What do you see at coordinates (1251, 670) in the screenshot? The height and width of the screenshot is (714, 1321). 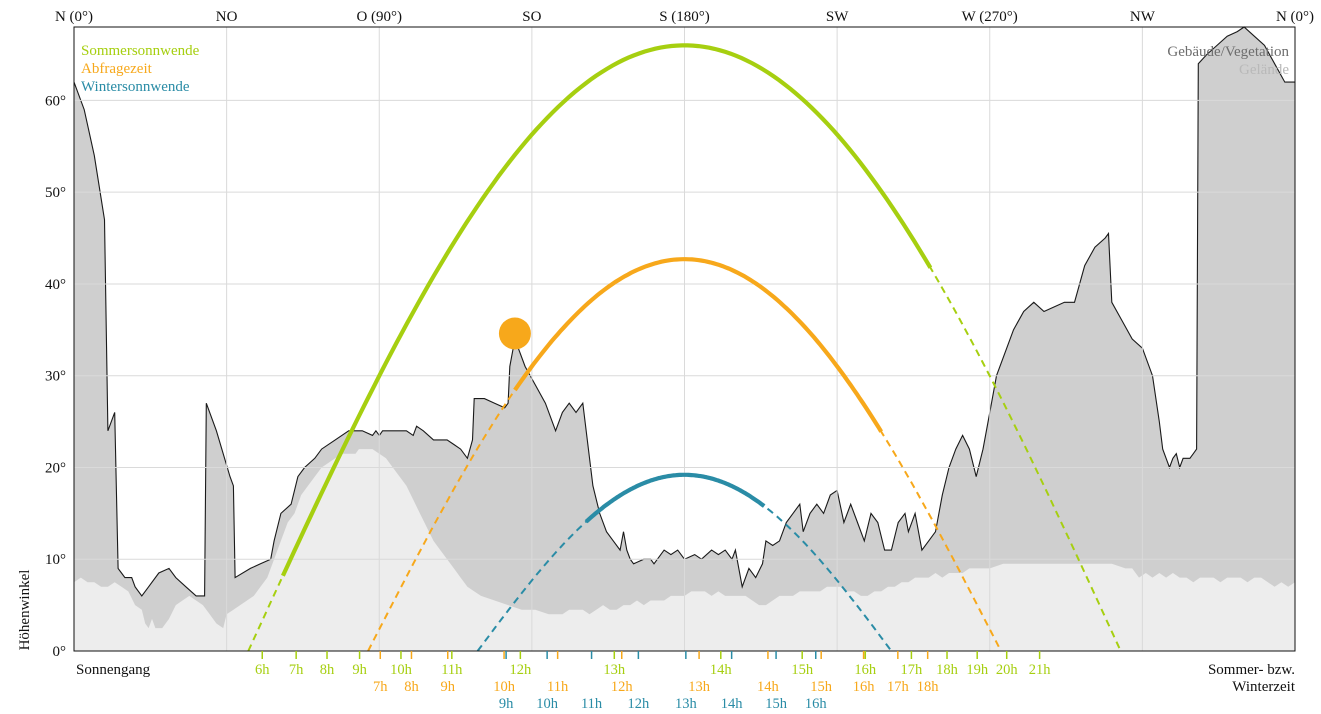 I see `timezone-label: Sommer- bzw.` at bounding box center [1251, 670].